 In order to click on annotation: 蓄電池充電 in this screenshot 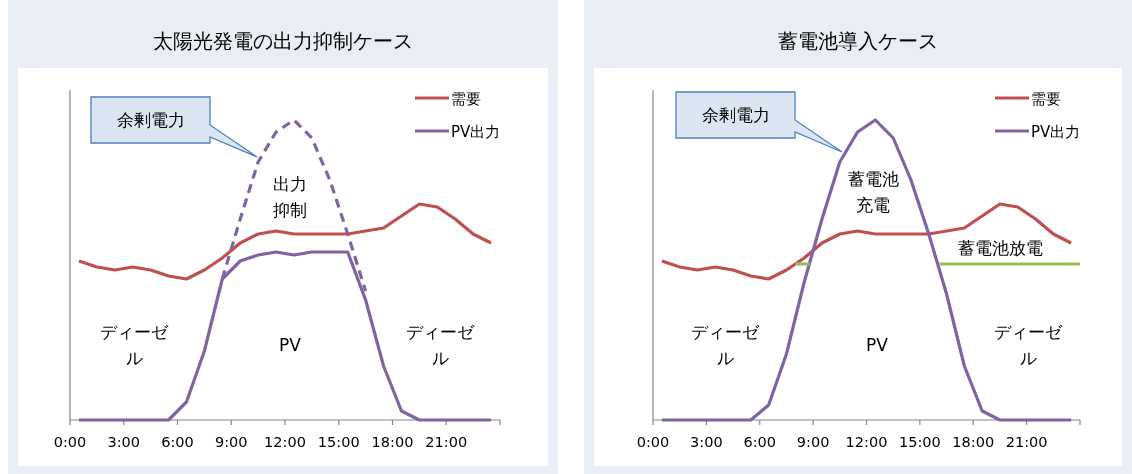, I will do `click(873, 192)`.